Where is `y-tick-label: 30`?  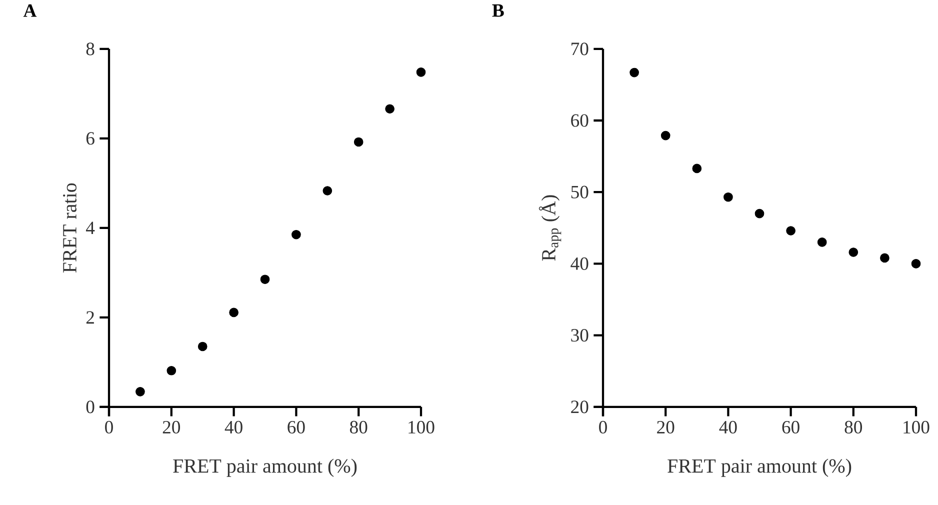
y-tick-label: 30 is located at coordinates (579, 335).